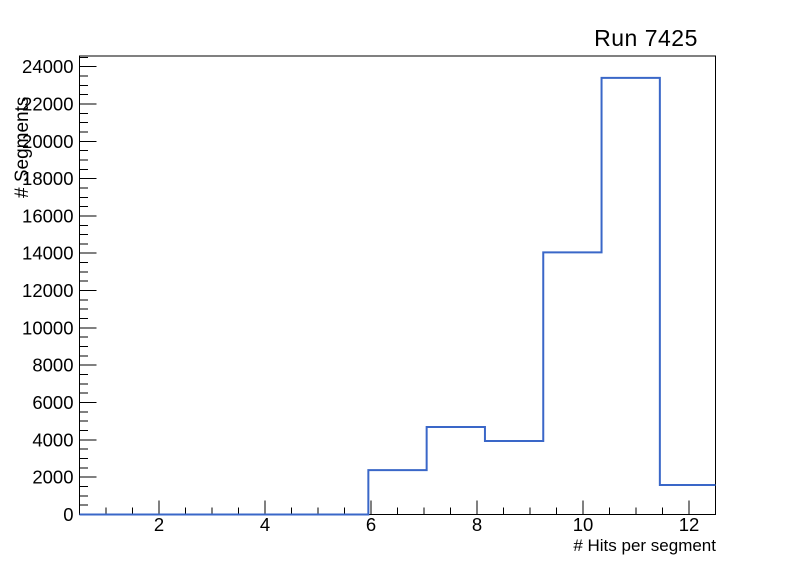 This screenshot has height=572, width=796. I want to click on x-tick-label: 4, so click(265, 524).